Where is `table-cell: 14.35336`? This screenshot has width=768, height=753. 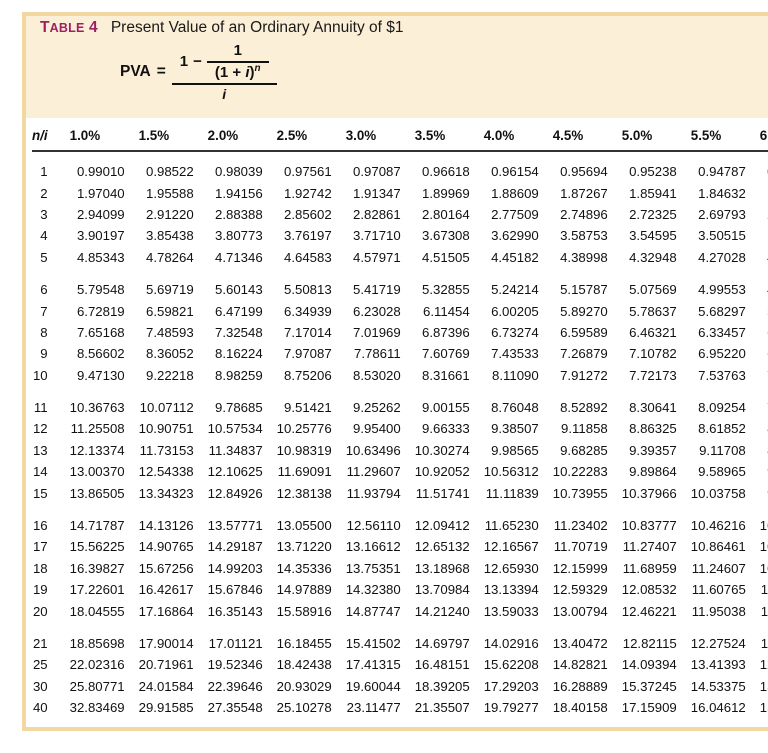
table-cell: 14.35336 is located at coordinates (304, 568).